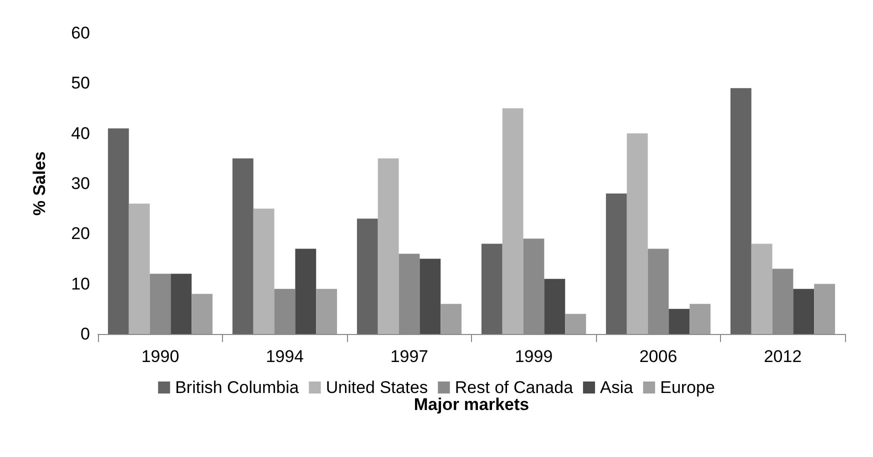 The height and width of the screenshot is (457, 873). What do you see at coordinates (80, 83) in the screenshot?
I see `y-tick-label: 50` at bounding box center [80, 83].